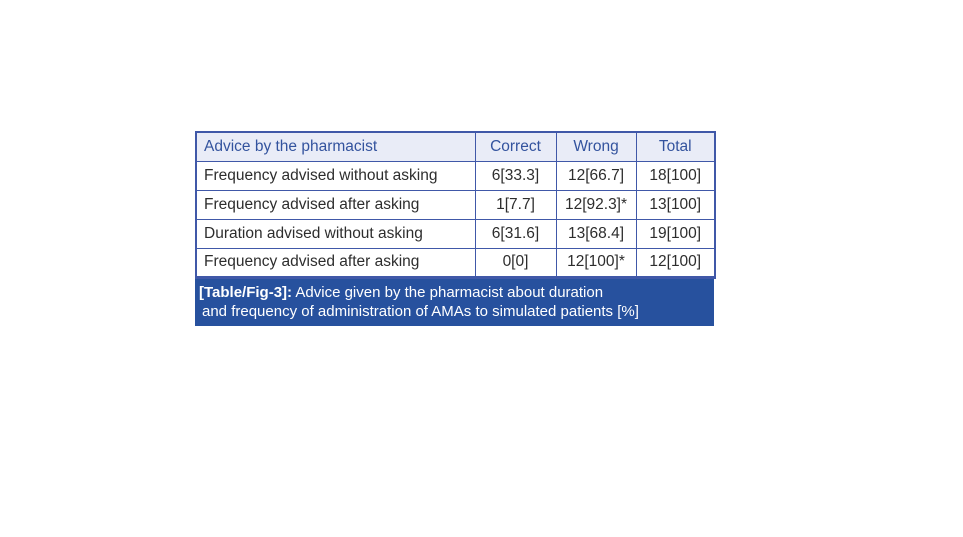  I want to click on column-header-total: Total, so click(675, 146).